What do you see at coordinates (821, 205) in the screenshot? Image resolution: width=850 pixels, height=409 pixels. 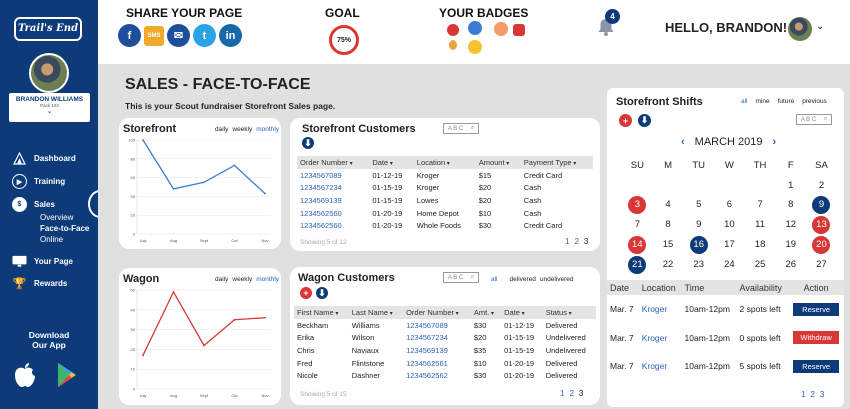 I see `calendar-day-cell: 9` at bounding box center [821, 205].